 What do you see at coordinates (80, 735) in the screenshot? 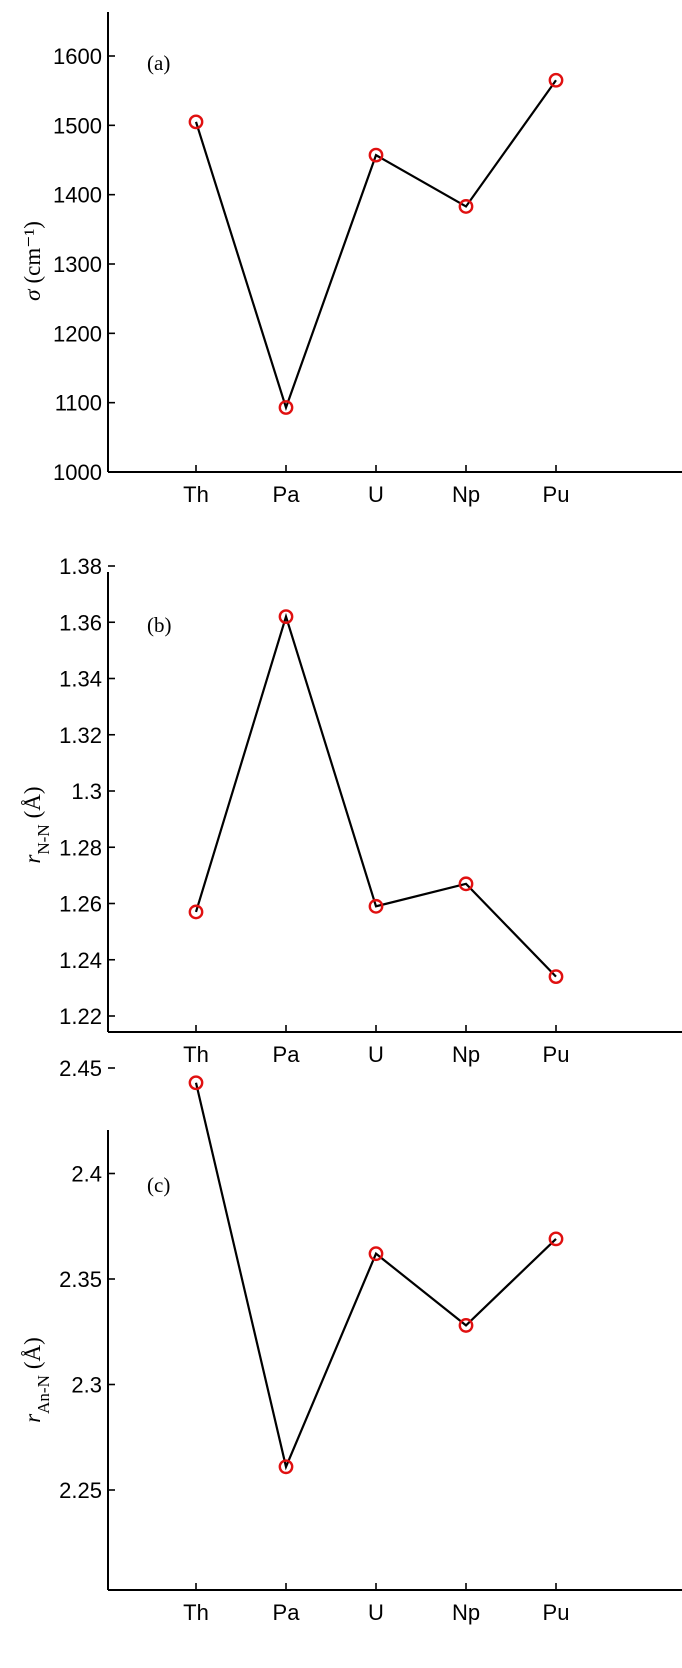
I see `y-tick-label: 1.32` at bounding box center [80, 735].